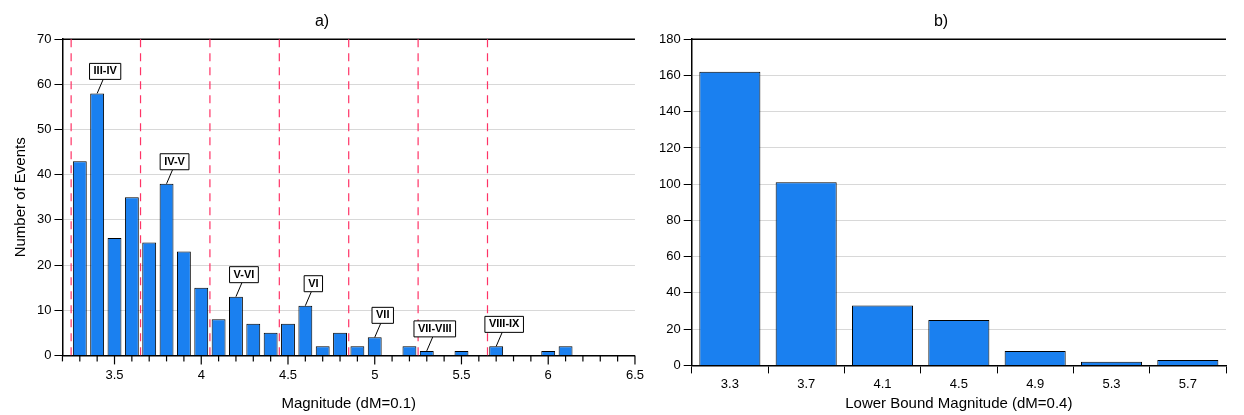 The height and width of the screenshot is (415, 1244). I want to click on x-tick-label: 6.5, so click(634, 374).